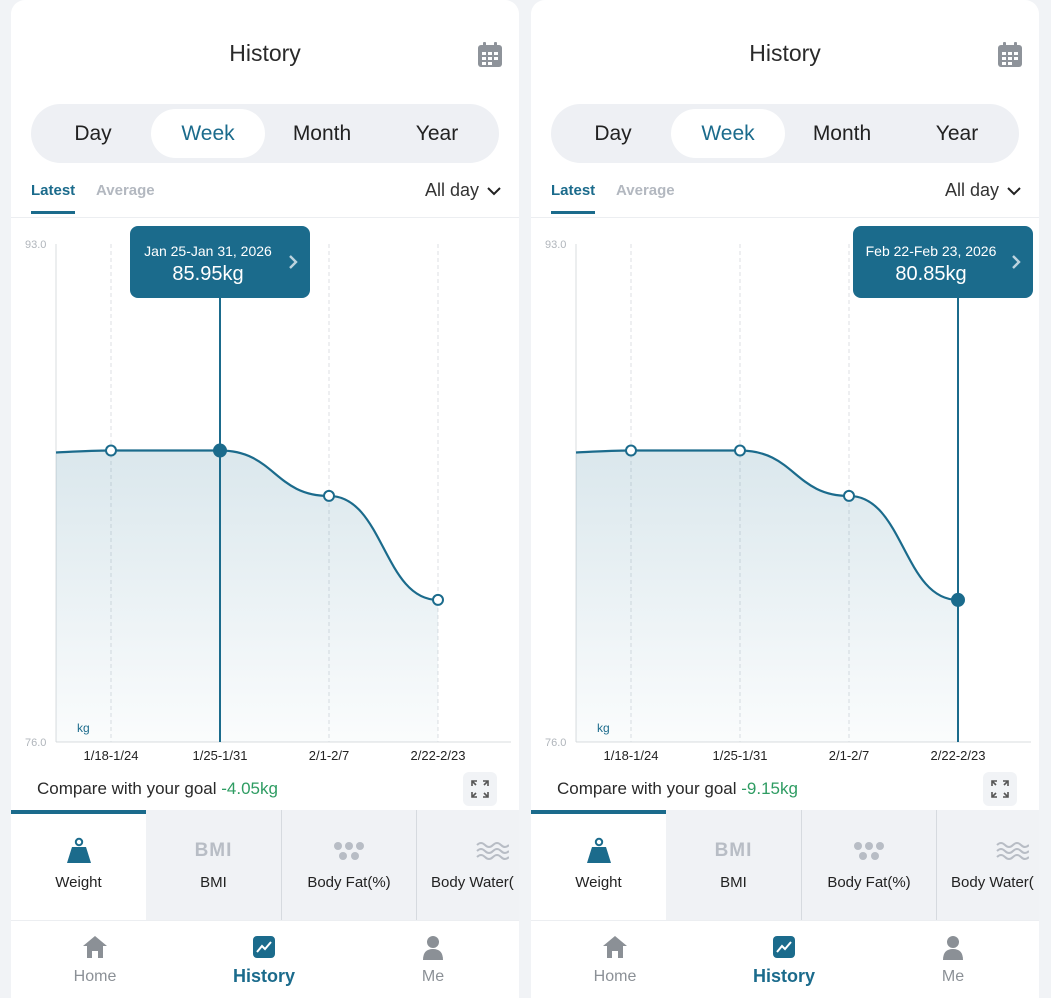 The height and width of the screenshot is (998, 1051). Describe the element at coordinates (349, 851) in the screenshot. I see `body-fat-icon` at that location.